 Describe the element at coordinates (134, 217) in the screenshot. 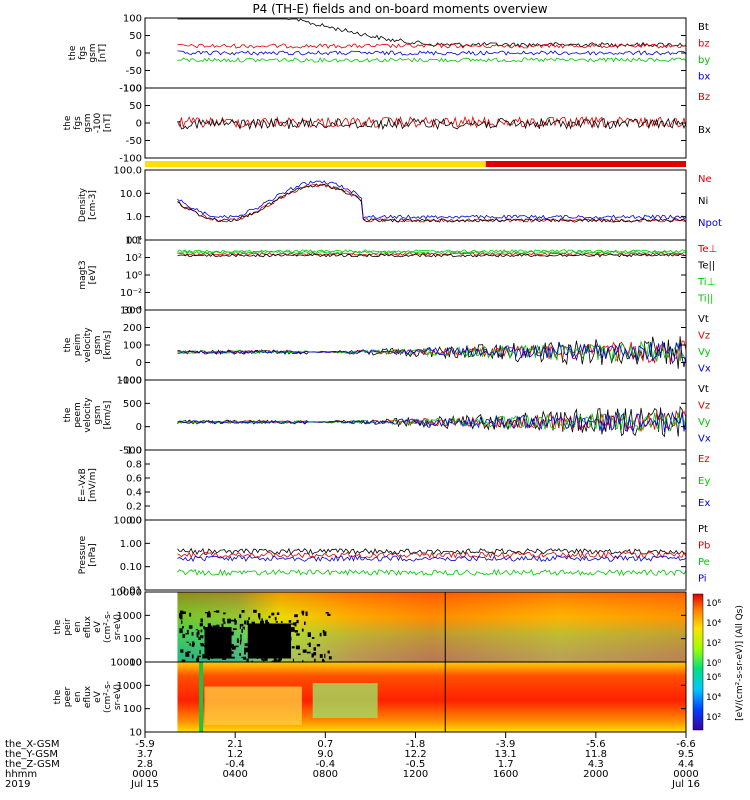

I see `y-tick-label: 1.0` at that location.